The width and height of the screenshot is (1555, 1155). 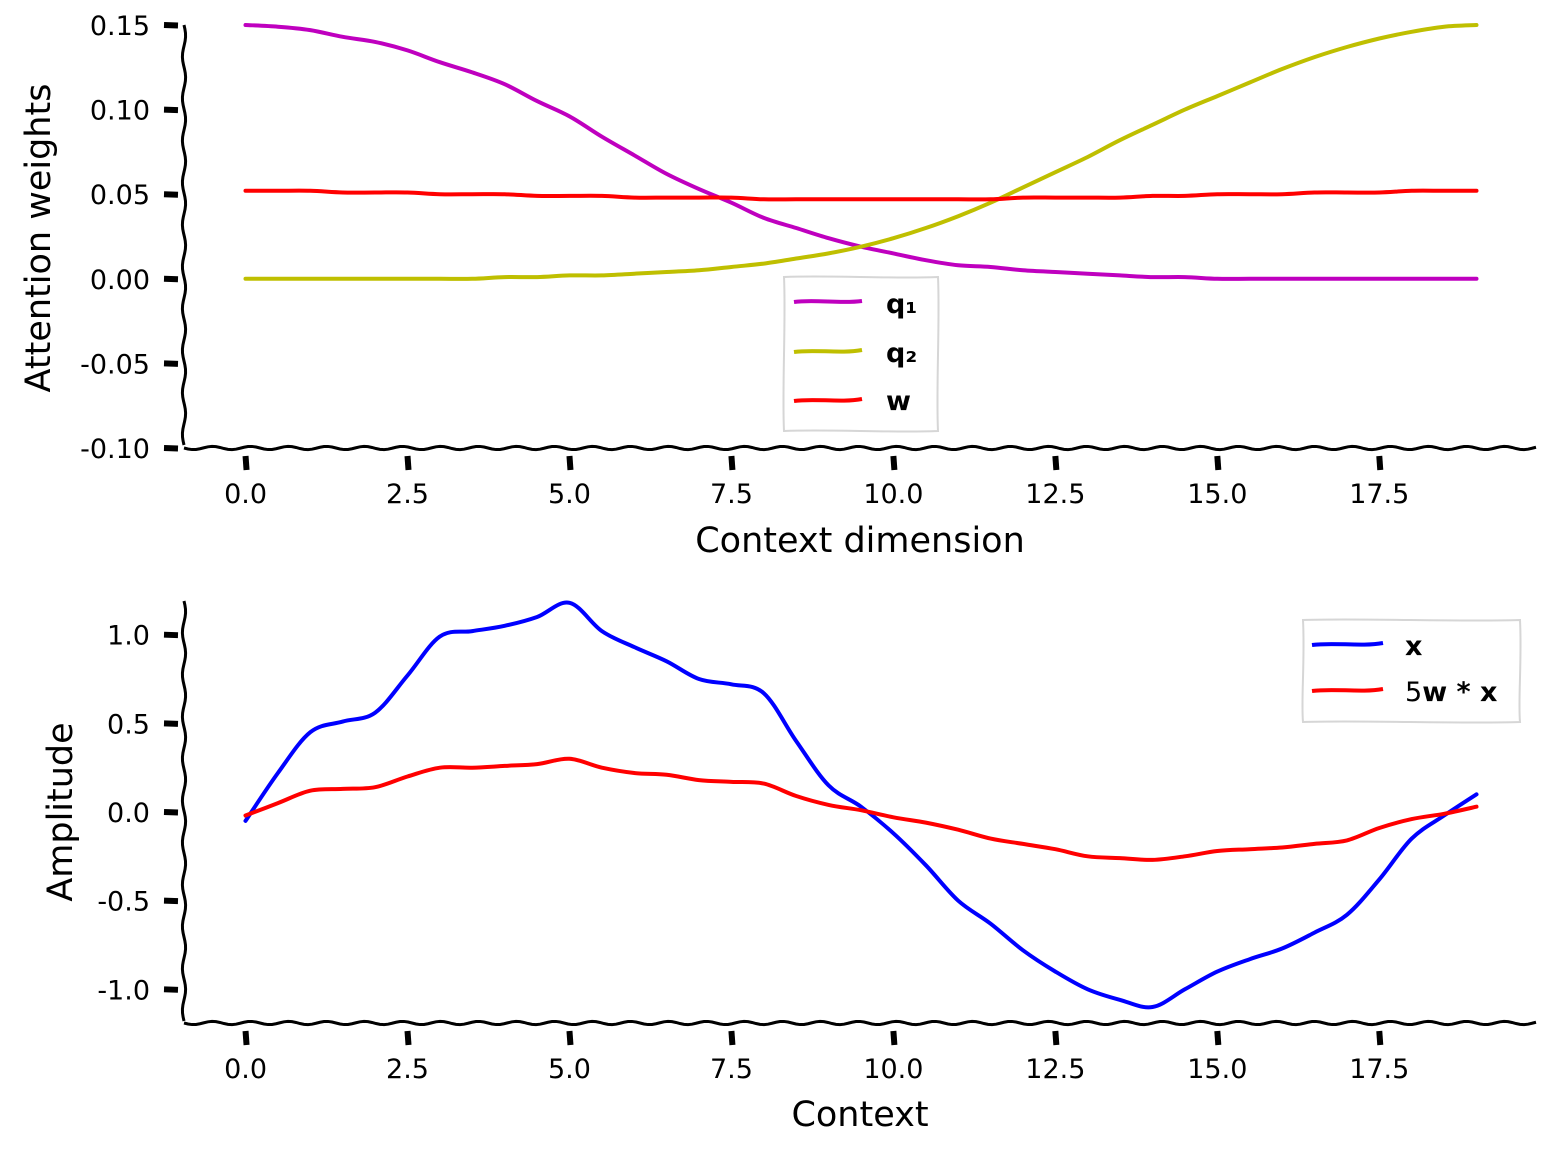 What do you see at coordinates (123, 902) in the screenshot?
I see `y-tick-label: -0.5` at bounding box center [123, 902].